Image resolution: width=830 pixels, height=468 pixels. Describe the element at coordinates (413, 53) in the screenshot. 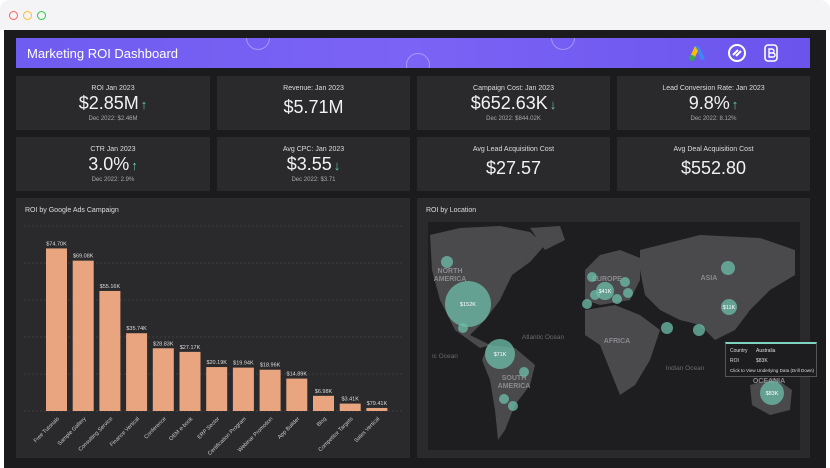

I see `dashboard-header: Marketing ROI Dashboard` at that location.